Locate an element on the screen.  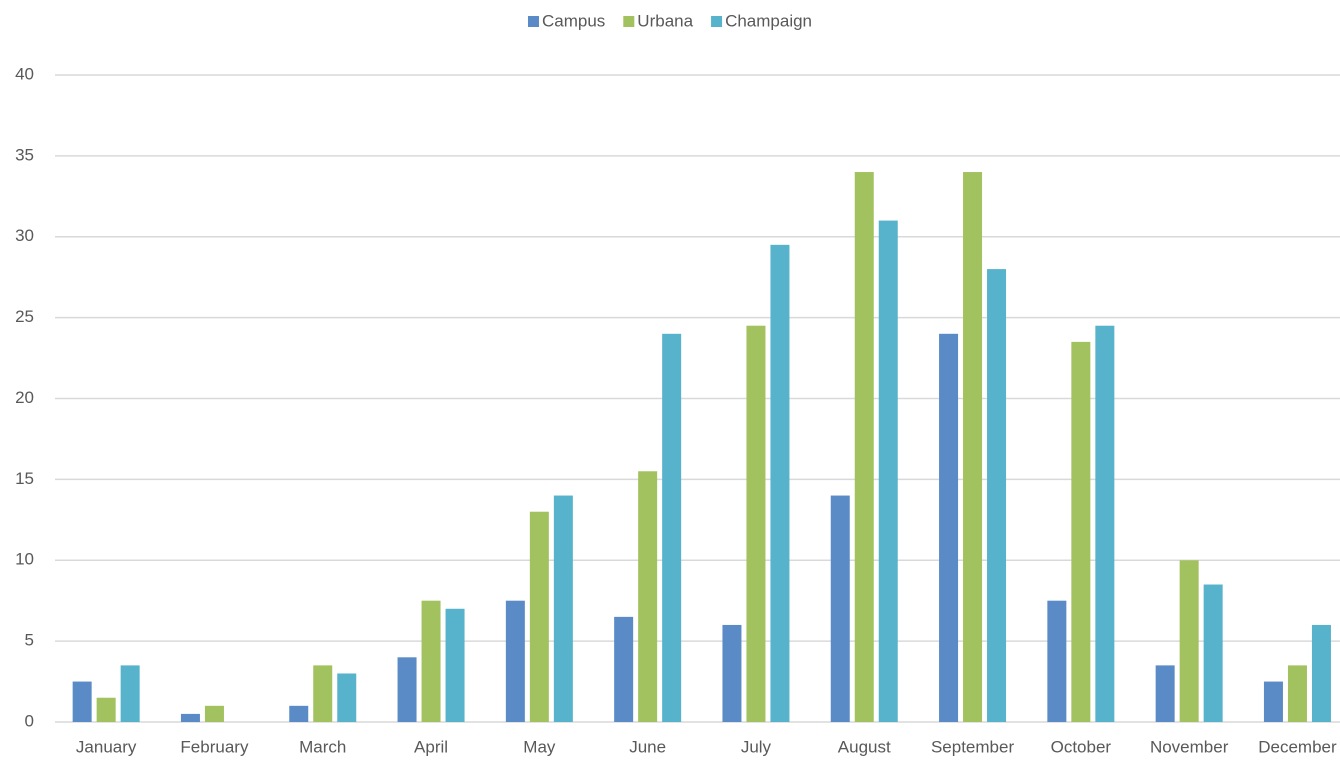
y-tick-label: 40 is located at coordinates (24, 73).